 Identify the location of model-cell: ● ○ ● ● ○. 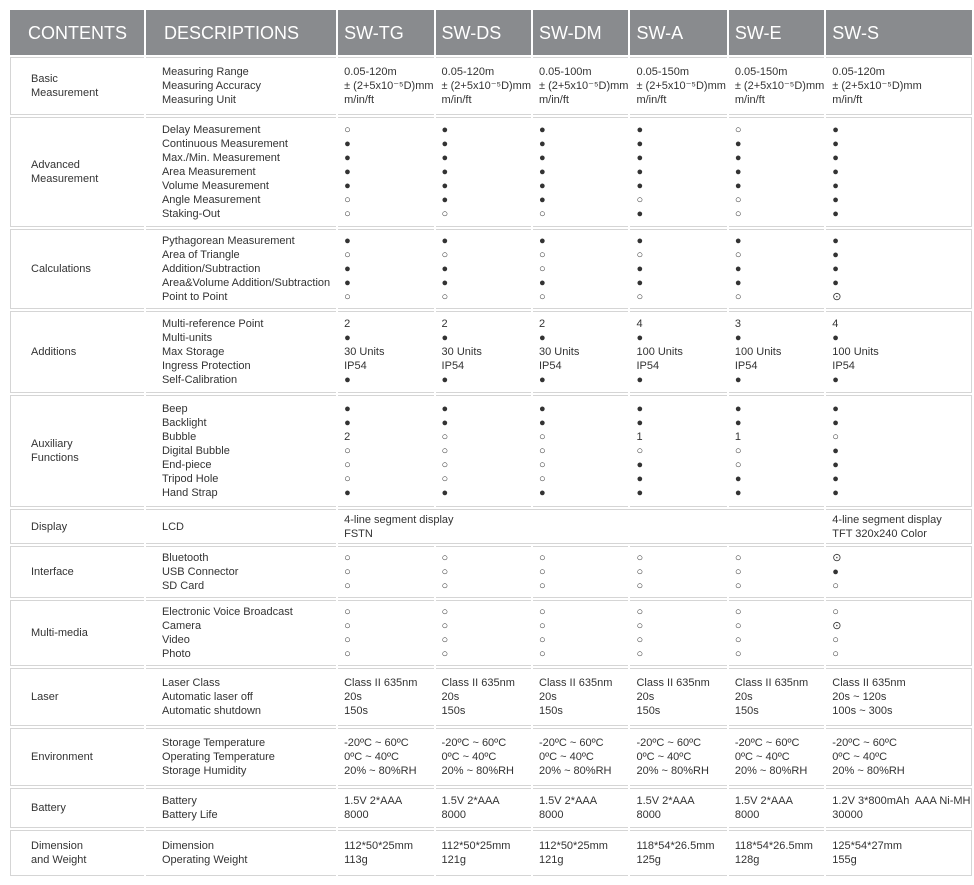
(678, 269).